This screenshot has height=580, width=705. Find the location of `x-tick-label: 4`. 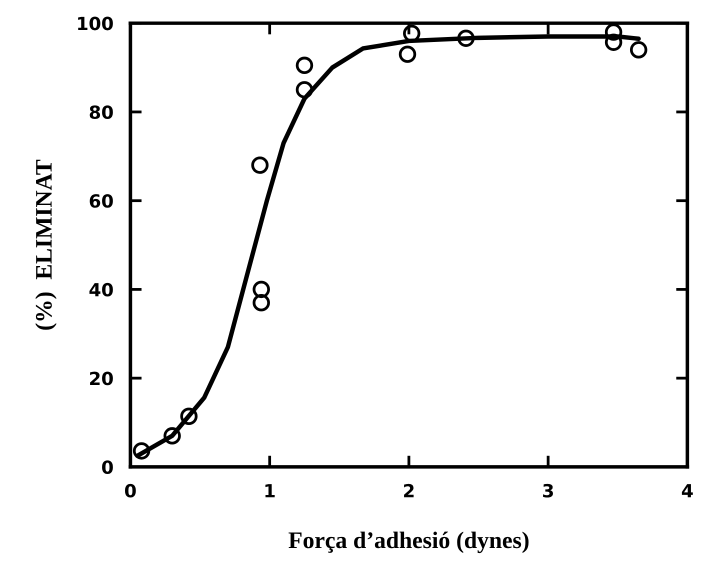

x-tick-label: 4 is located at coordinates (687, 491).